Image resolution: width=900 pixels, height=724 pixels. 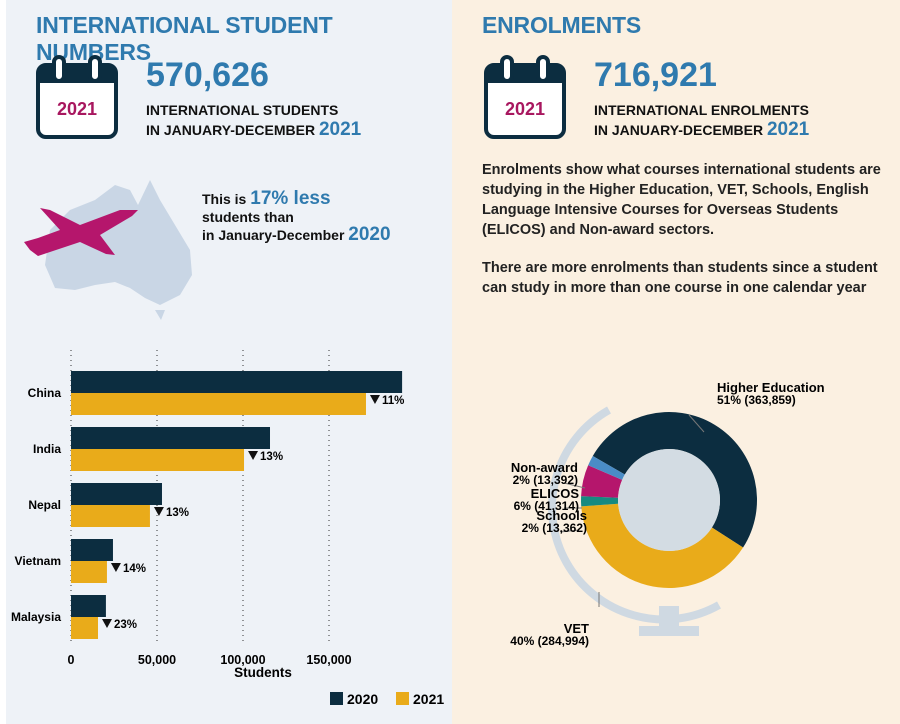 I want to click on donut-hole, so click(x=669, y=500).